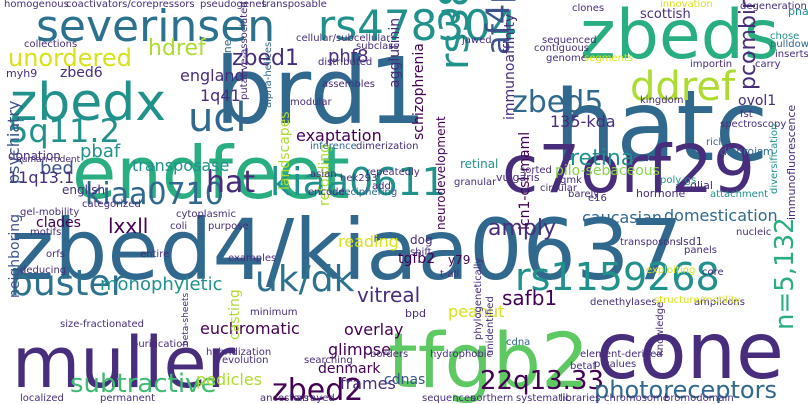  Describe the element at coordinates (13, 142) in the screenshot. I see `word-65: psychiatry` at that location.